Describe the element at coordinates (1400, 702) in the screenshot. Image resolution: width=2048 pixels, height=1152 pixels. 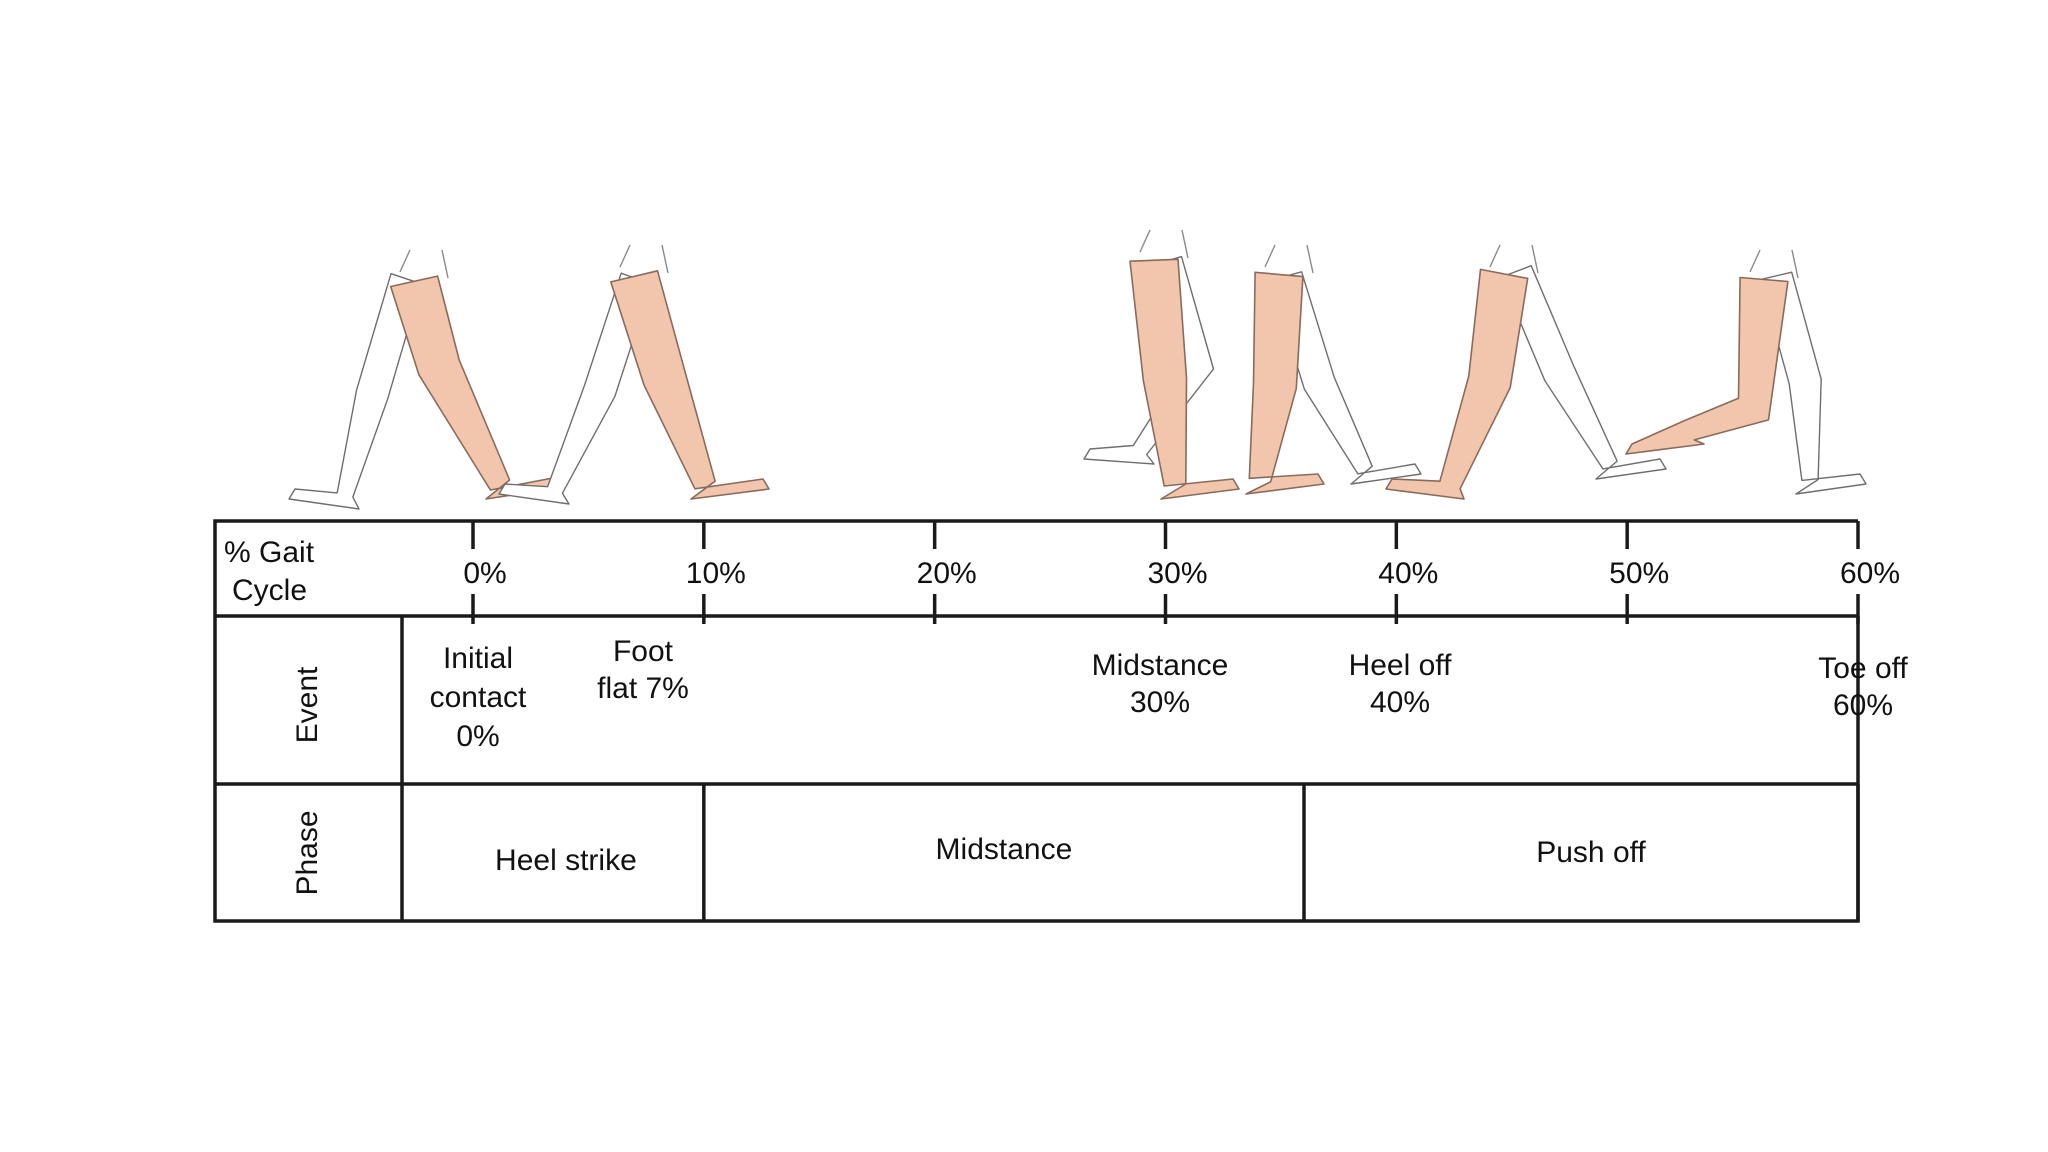
I see `event-label-line: 40%` at that location.